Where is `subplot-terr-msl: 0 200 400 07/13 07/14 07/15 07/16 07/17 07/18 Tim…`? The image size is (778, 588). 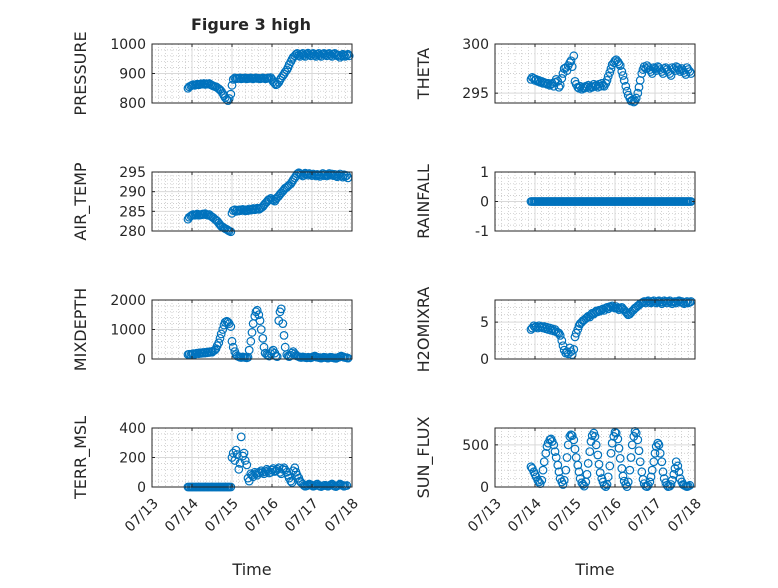 subplot-terr-msl: 0 200 400 07/13 07/14 07/15 07/16 07/17 07/18 Tim… is located at coordinates (216, 497).